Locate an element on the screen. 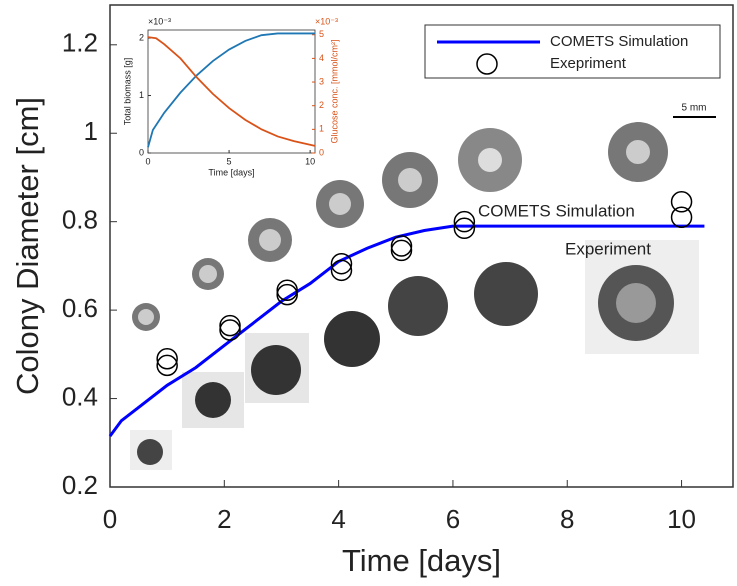 The image size is (737, 586). x-tick-label: 6 is located at coordinates (453, 519).